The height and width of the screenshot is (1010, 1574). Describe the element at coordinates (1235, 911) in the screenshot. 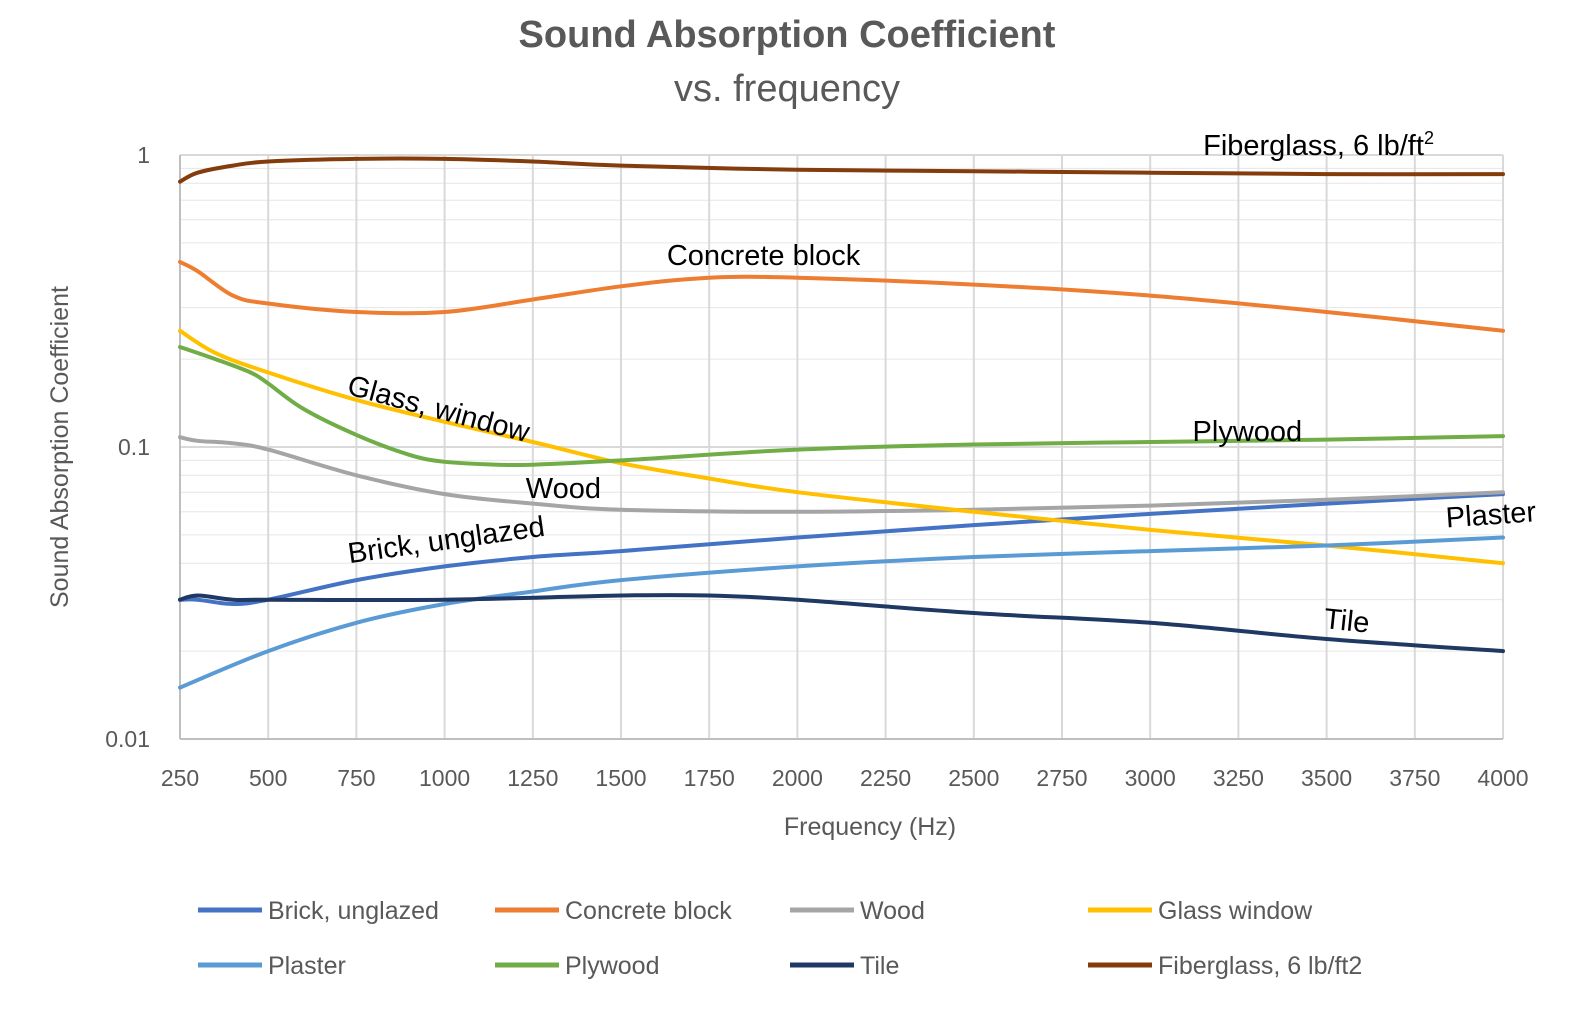

I see `legend-label: Glass window` at that location.